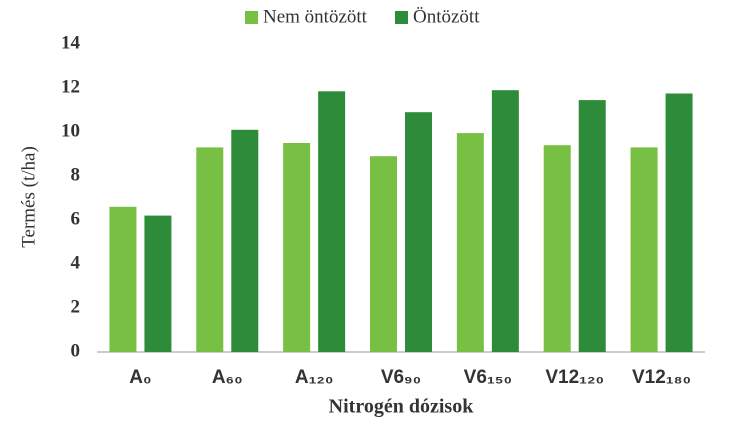  What do you see at coordinates (70, 86) in the screenshot?
I see `y-tick-label: 12` at bounding box center [70, 86].